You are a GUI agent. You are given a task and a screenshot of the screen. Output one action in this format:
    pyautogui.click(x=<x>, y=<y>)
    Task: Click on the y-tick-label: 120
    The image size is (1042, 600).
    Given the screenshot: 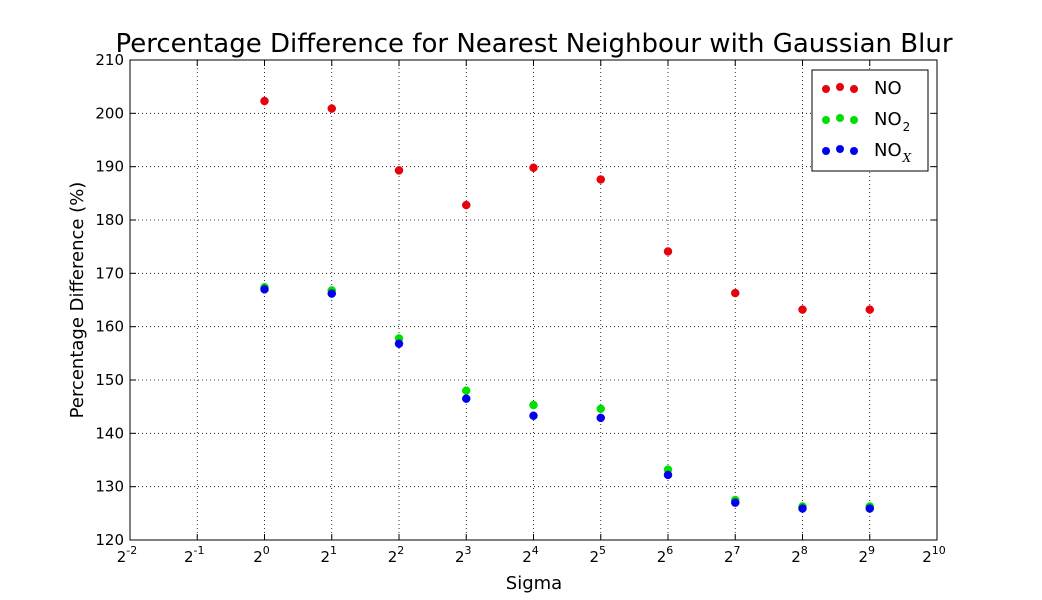 What is the action you would take?
    pyautogui.click(x=109, y=540)
    